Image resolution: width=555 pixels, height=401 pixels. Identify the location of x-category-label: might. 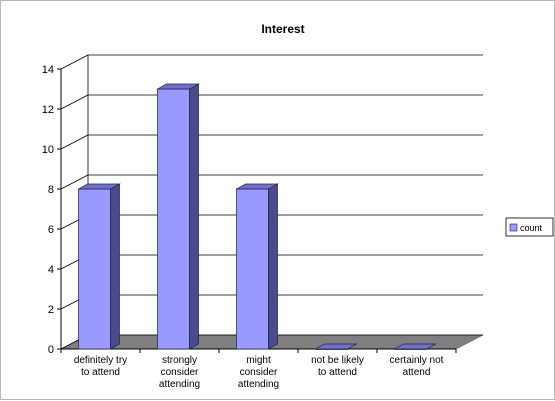
(258, 360).